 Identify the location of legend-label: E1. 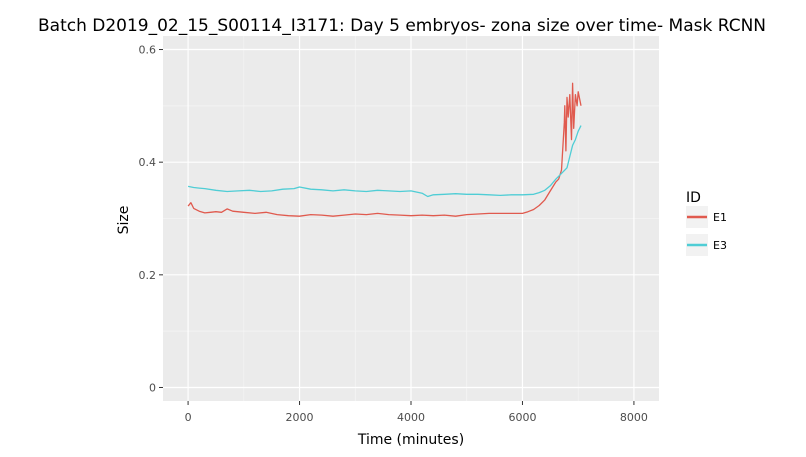
(720, 217).